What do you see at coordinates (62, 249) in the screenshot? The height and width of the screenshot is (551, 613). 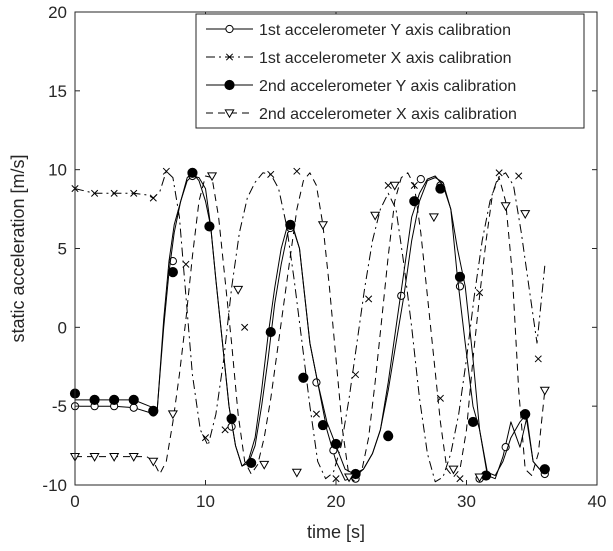 I see `y-tick-label: 5` at bounding box center [62, 249].